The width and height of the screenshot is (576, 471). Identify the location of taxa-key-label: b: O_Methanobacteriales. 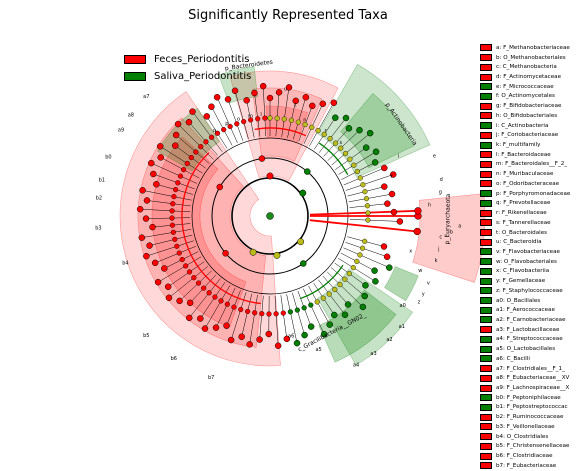
(531, 58).